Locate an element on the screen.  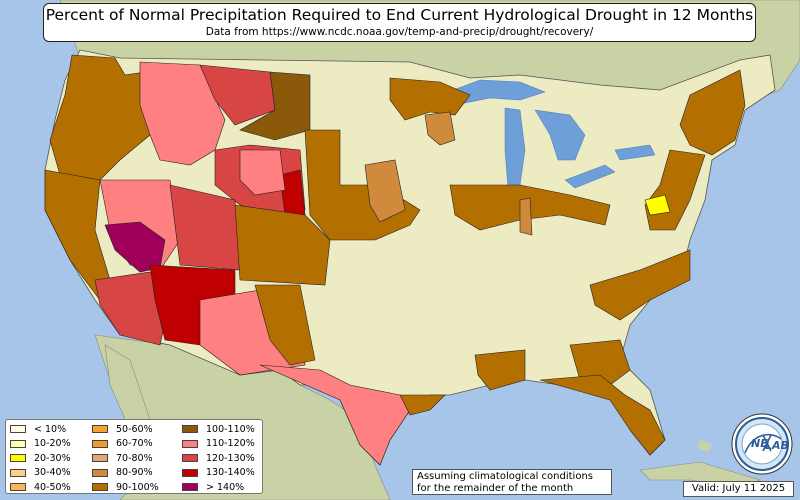
region-northeast is located at coordinates (712, 112).